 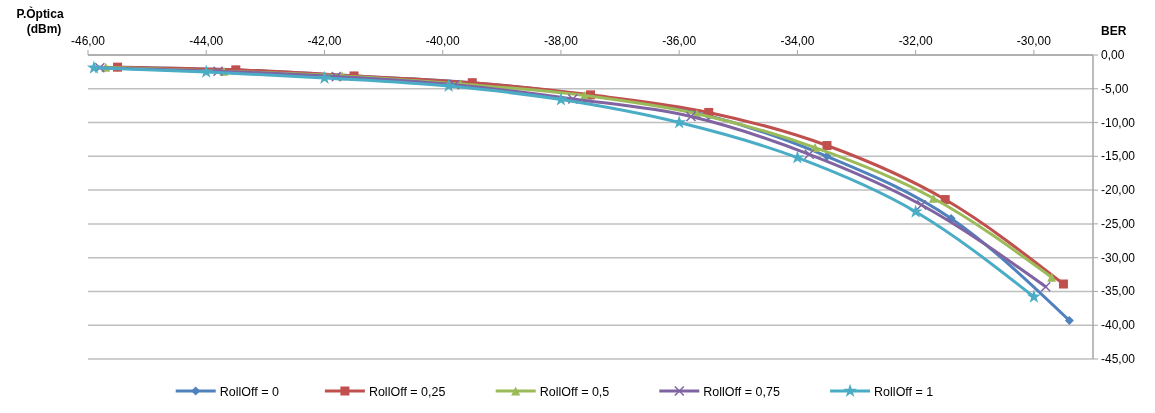 I want to click on x-tick-label: -34,00, so click(x=797, y=41).